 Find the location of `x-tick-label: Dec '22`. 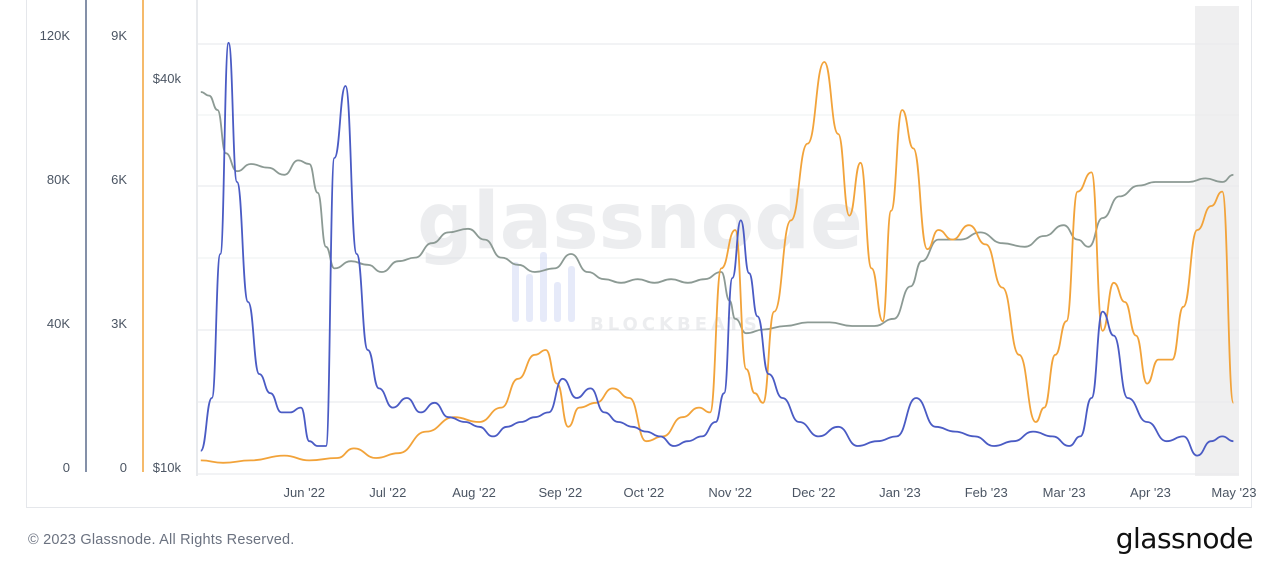

x-tick-label: Dec '22 is located at coordinates (814, 492).